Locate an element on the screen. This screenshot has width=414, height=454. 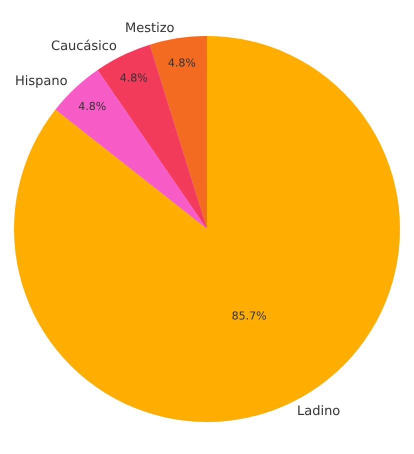
slice-label: Hispano is located at coordinates (41, 81).